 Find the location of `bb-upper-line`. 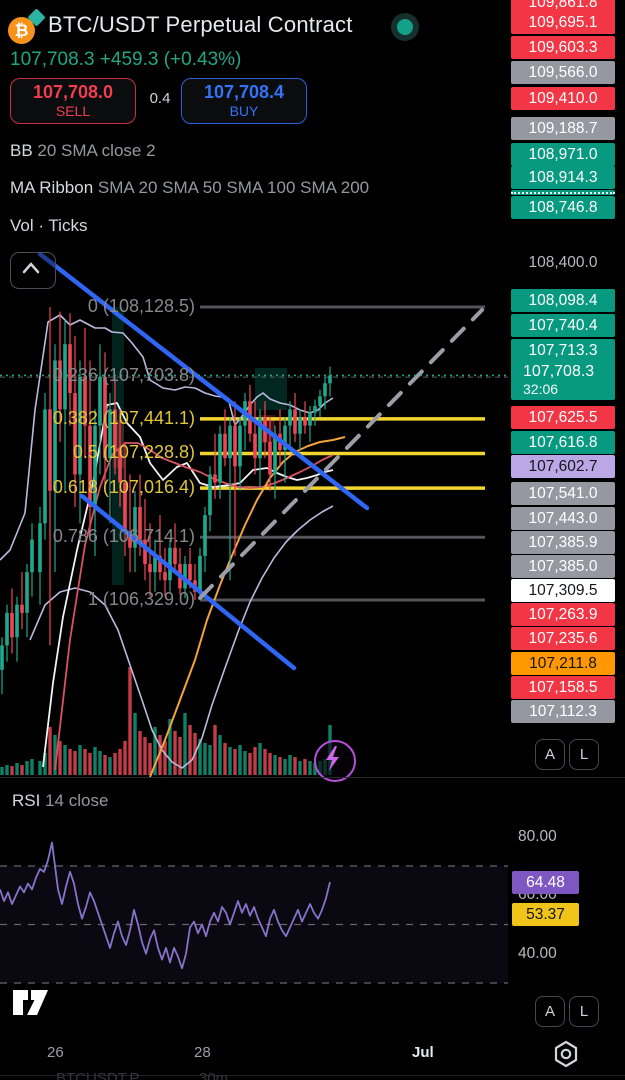

bb-upper-line is located at coordinates (167, 437).